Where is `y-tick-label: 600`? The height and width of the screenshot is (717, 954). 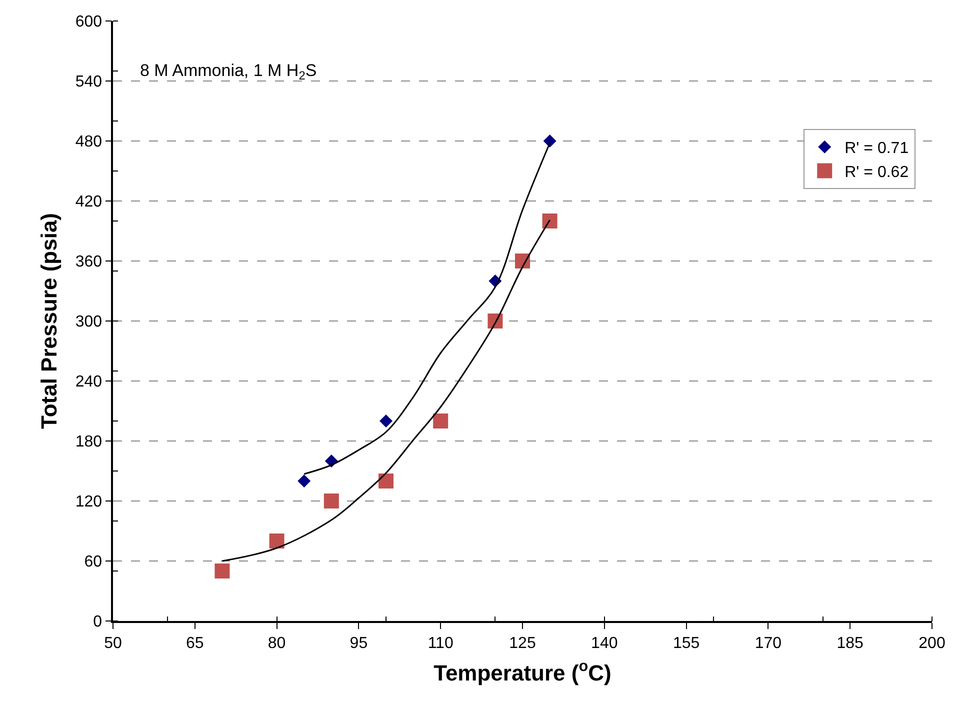
y-tick-label: 600 is located at coordinates (88, 22).